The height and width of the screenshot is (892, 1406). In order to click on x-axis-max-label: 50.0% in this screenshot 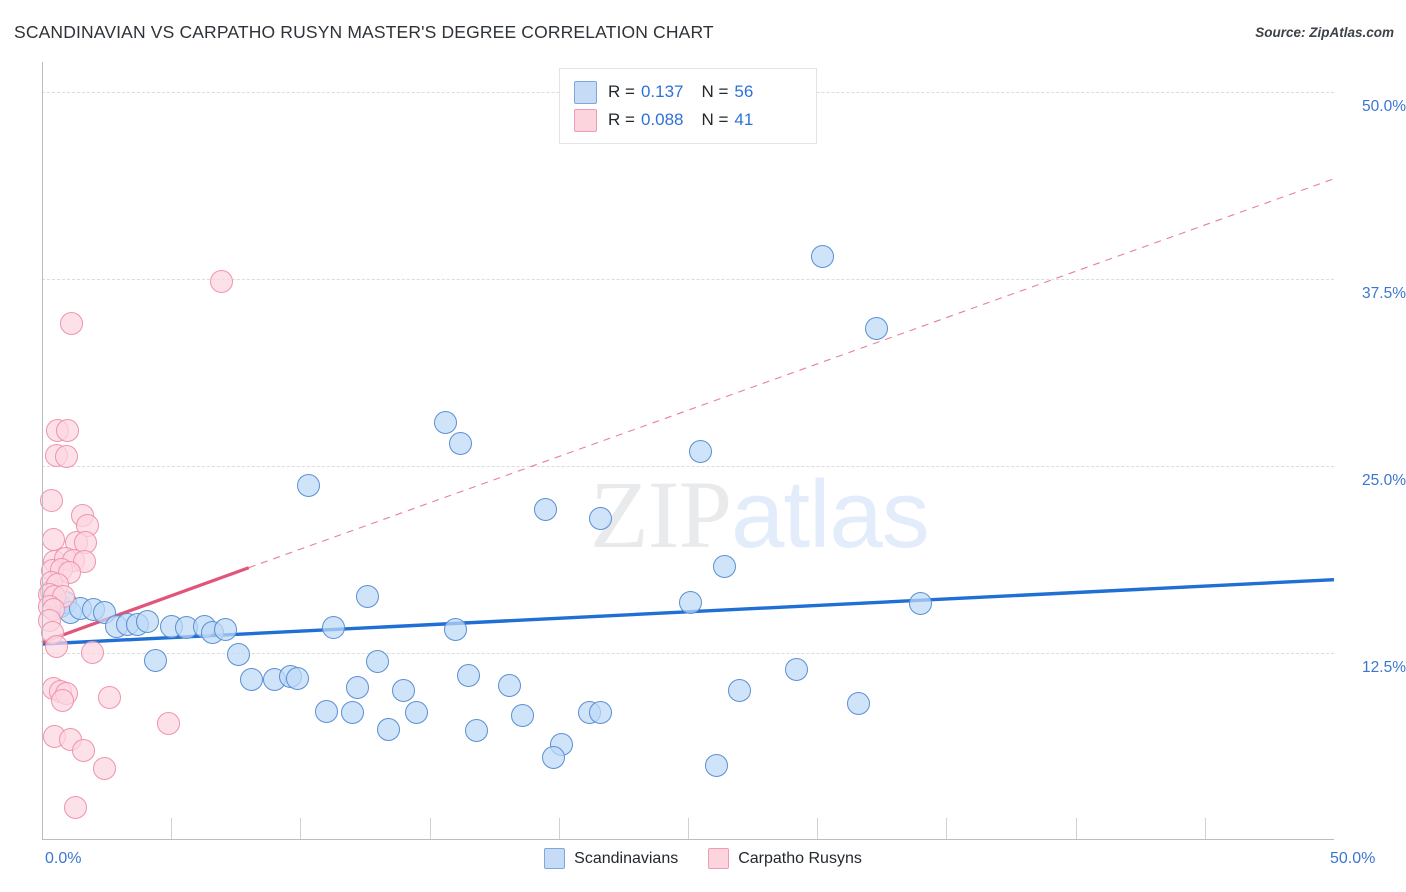, I will do `click(1353, 858)`.